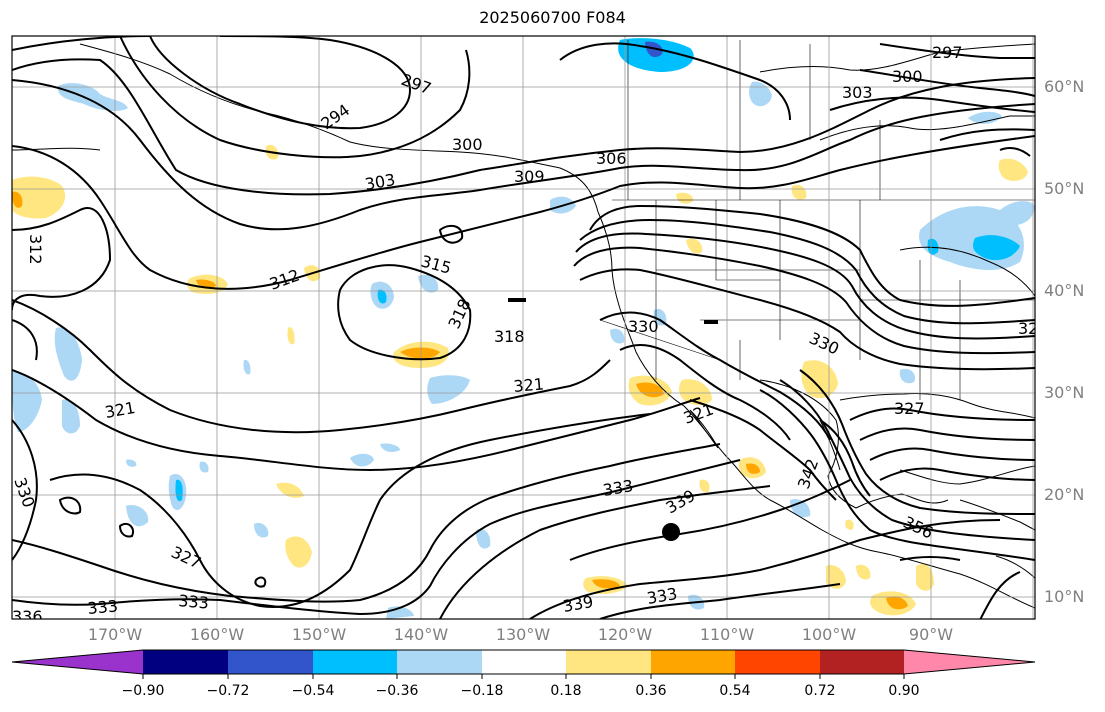 This screenshot has height=712, width=1105. I want to click on contour-label: 318, so click(509, 336).